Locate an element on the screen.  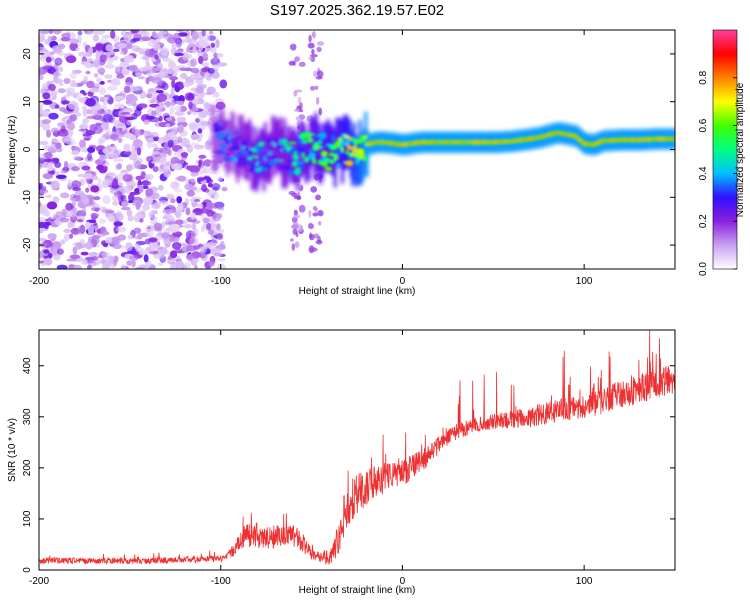
spectrogram-x-label: Height of straight line (km) is located at coordinates (357, 291).